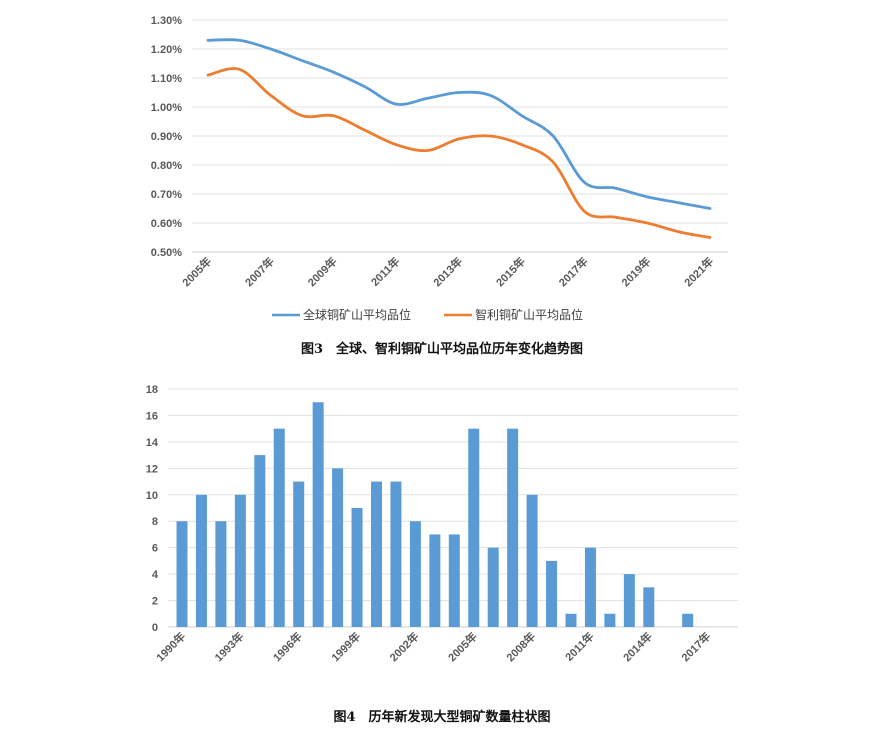 This screenshot has width=884, height=732. What do you see at coordinates (152, 390) in the screenshot?
I see `y-tick-label: 18` at bounding box center [152, 390].